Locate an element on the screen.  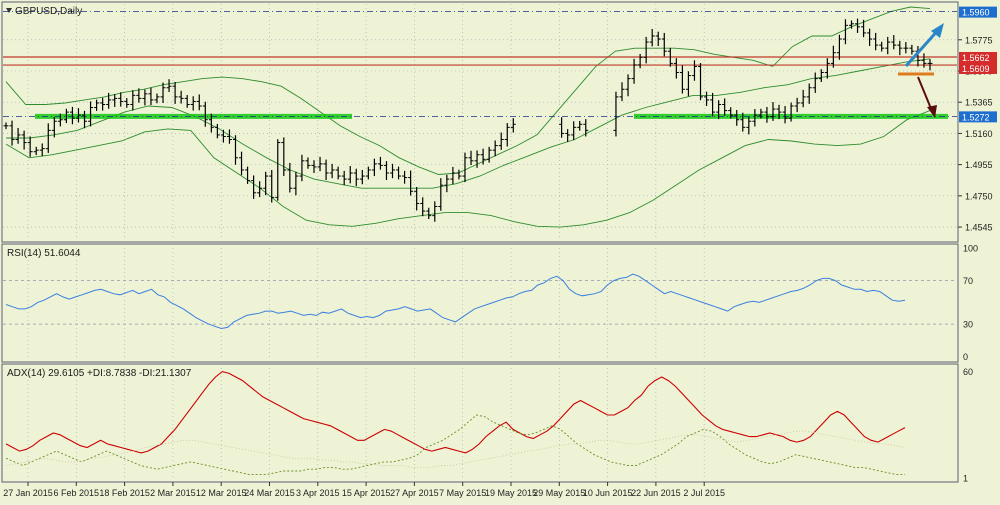
plus-di-line is located at coordinates (455, 445).